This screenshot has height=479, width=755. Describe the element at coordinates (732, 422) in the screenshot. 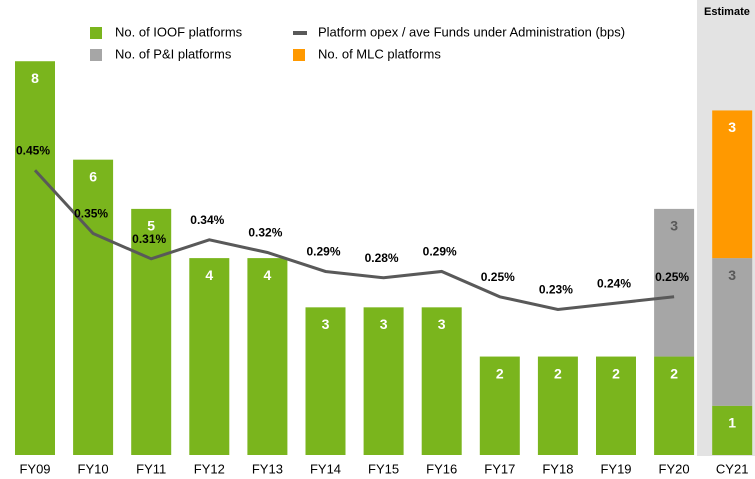

I see `bar-label: 1` at that location.